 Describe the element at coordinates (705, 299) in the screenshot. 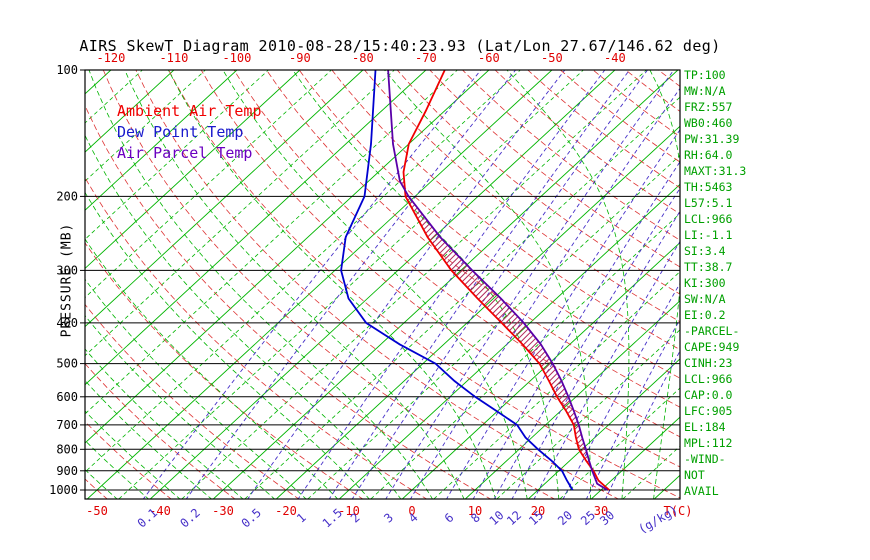

I see `stat-line: SW:N/A` at that location.